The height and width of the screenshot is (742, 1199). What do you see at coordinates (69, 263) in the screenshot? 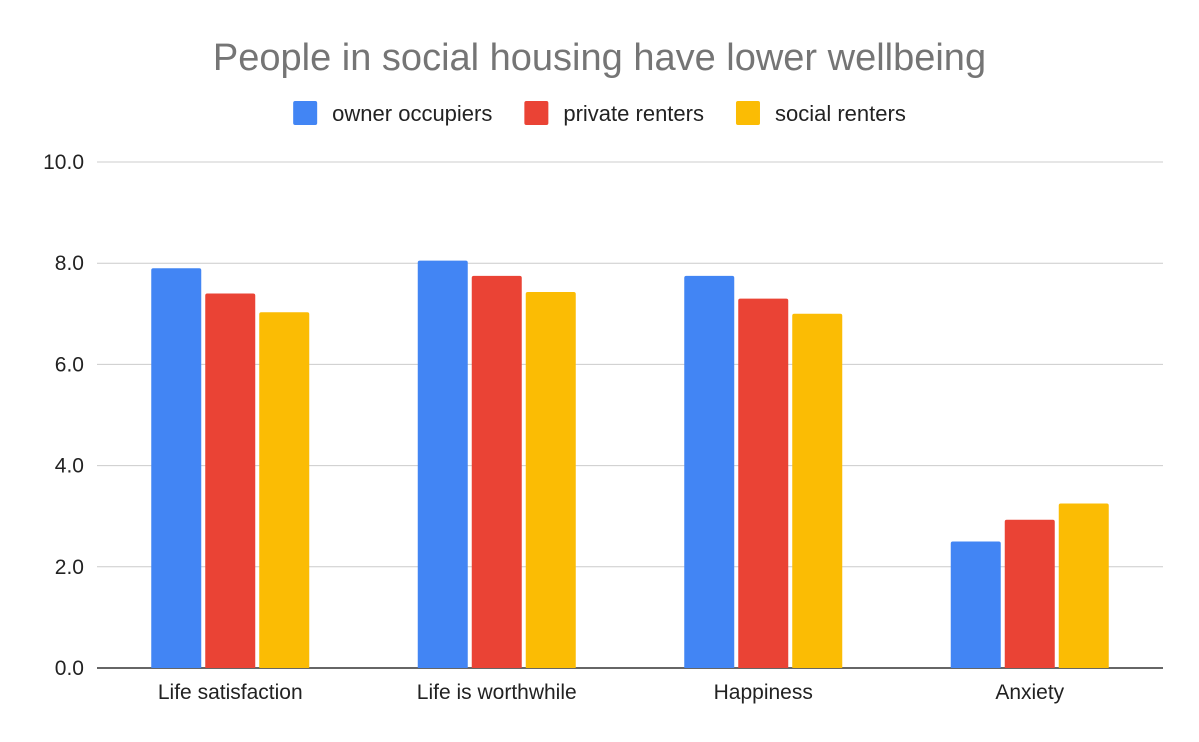
I see `y-tick-label: 8.0` at bounding box center [69, 263].